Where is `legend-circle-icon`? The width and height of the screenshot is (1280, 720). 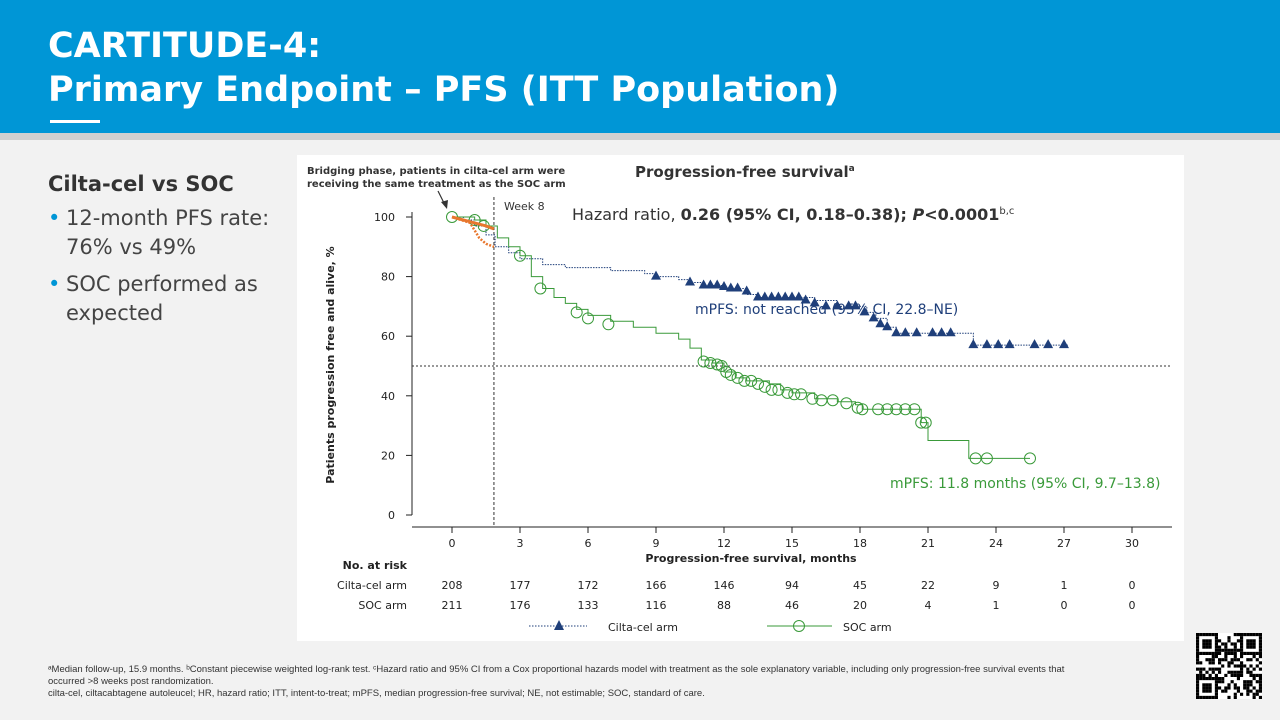 legend-circle-icon is located at coordinates (799, 626).